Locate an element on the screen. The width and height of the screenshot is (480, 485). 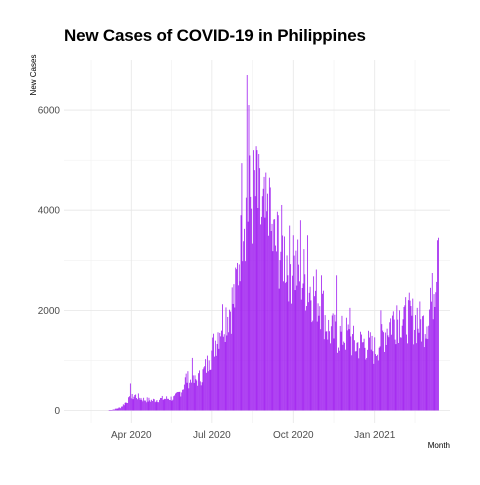
y-tick-label: 4000 is located at coordinates (49, 211).